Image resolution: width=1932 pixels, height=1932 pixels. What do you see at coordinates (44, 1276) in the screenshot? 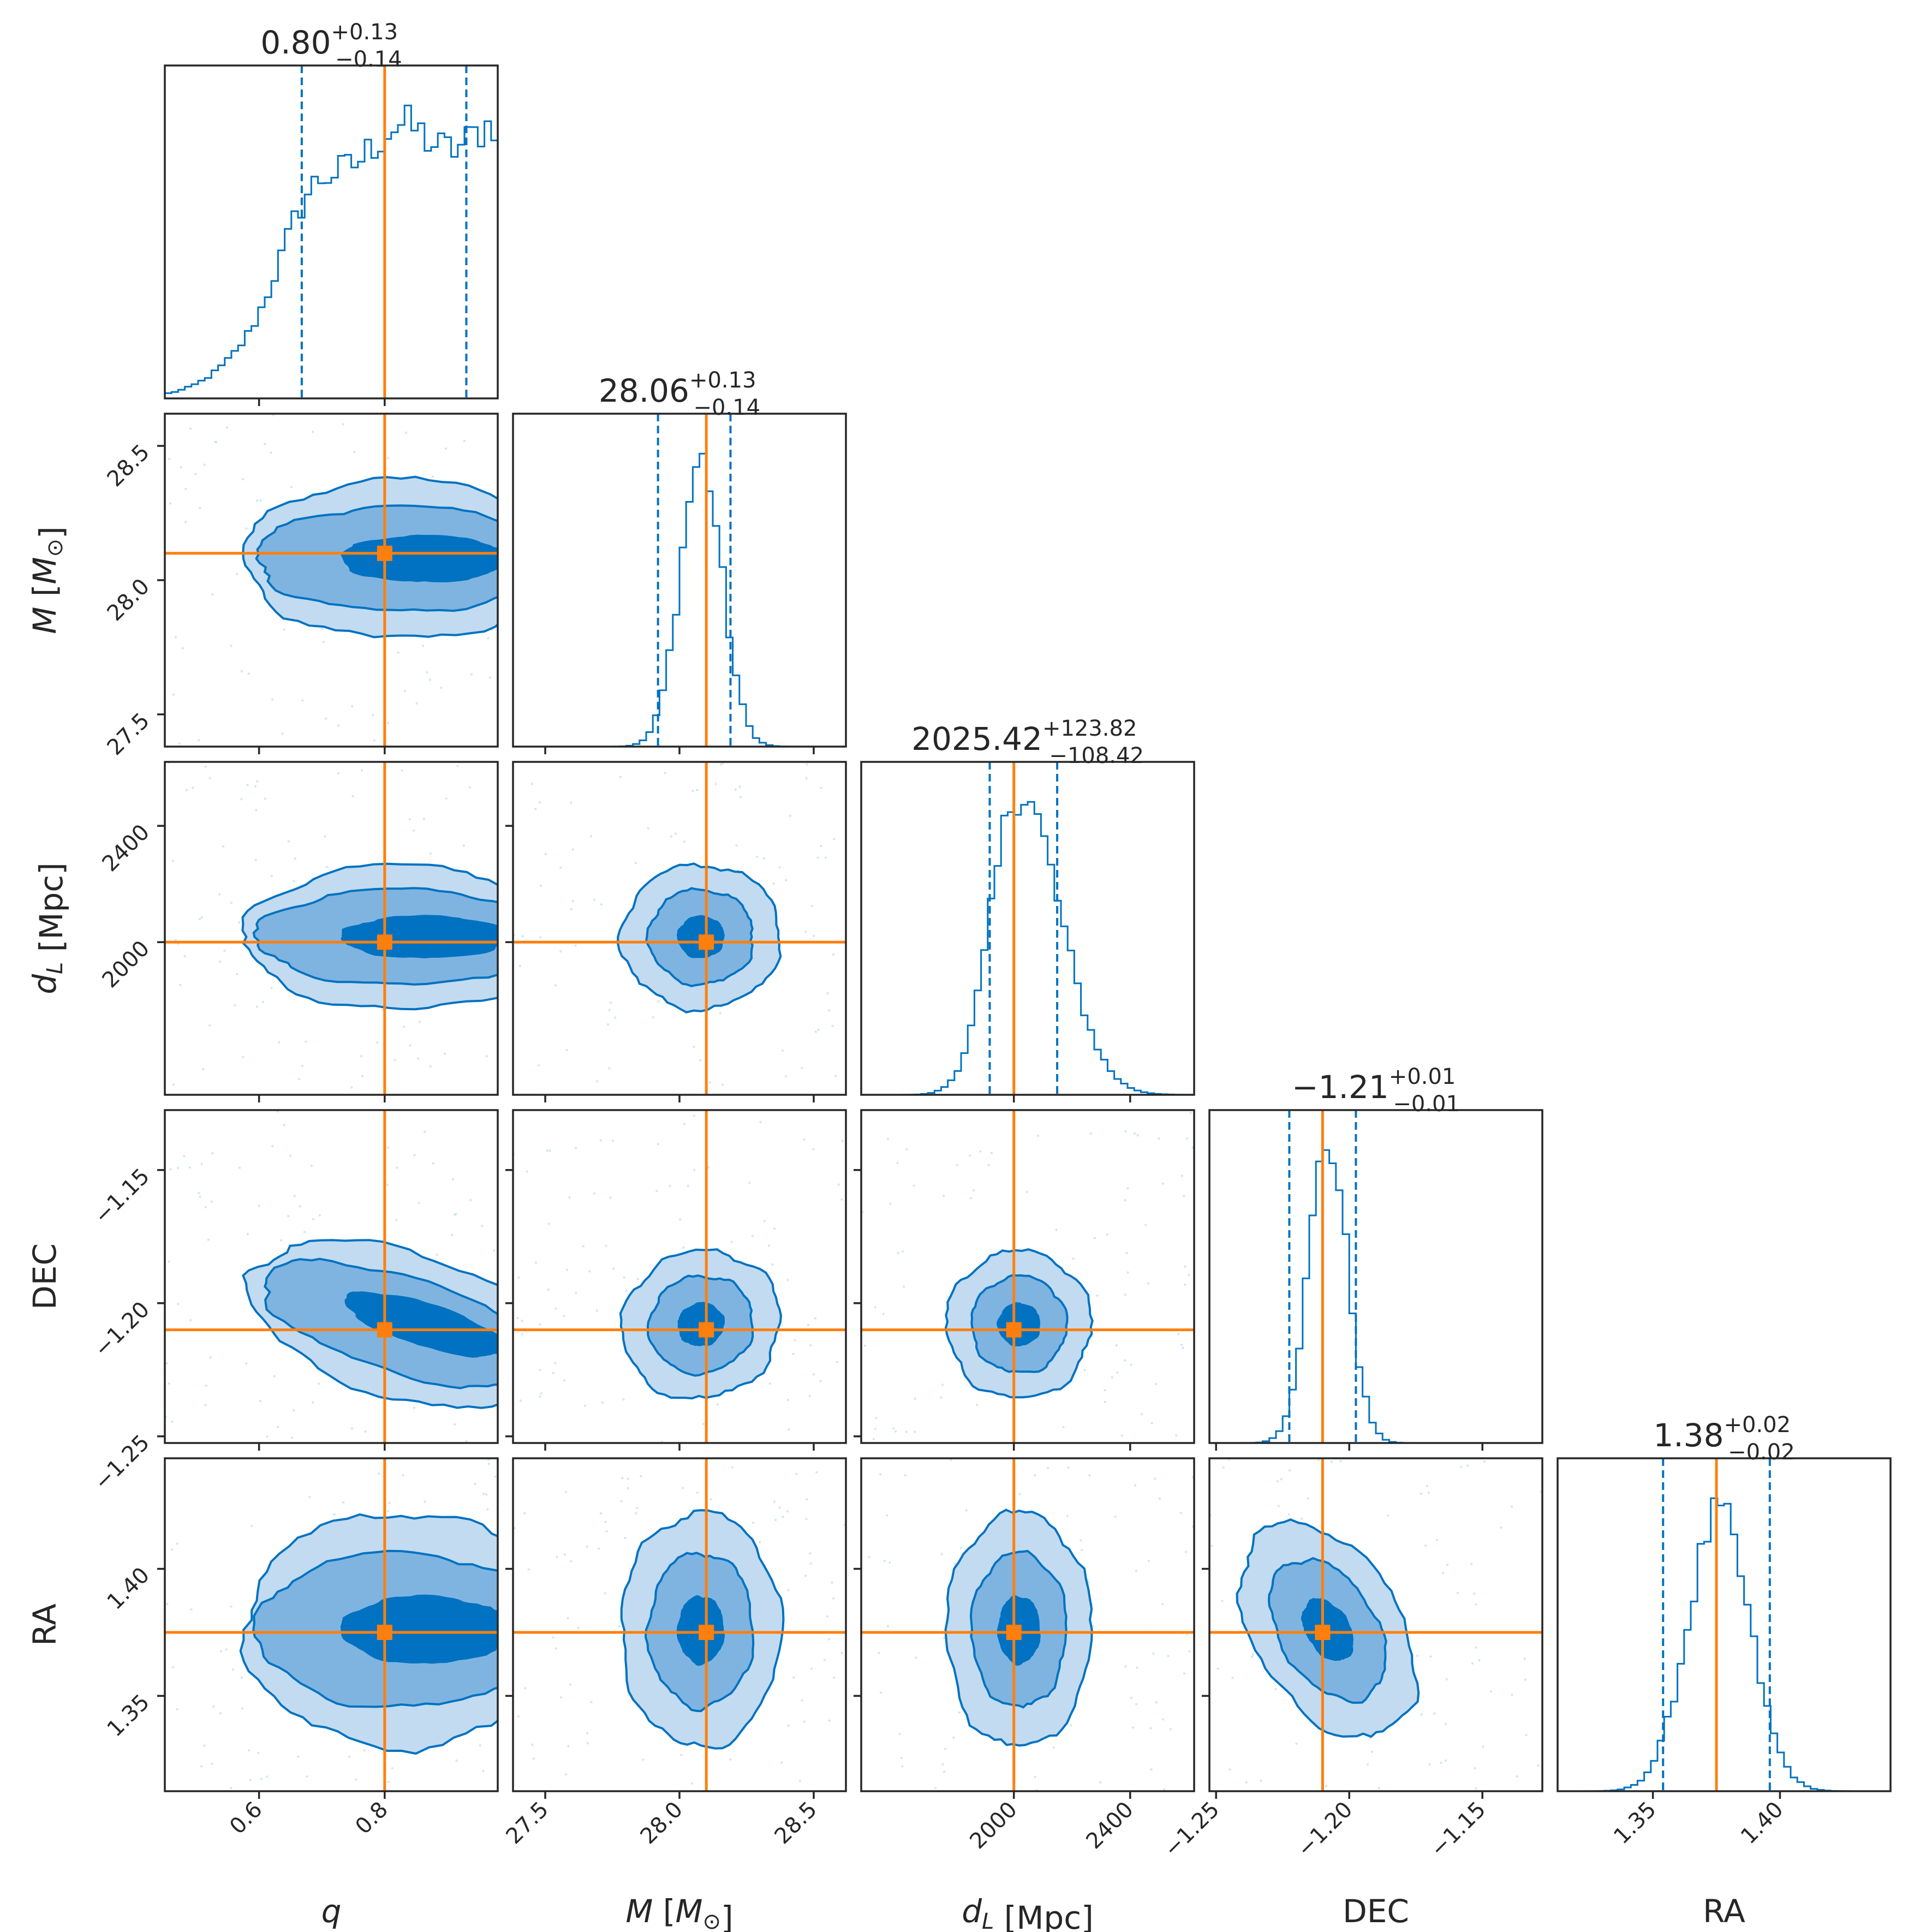
I see `y-axis-label-DEC: DEC` at bounding box center [44, 1276].